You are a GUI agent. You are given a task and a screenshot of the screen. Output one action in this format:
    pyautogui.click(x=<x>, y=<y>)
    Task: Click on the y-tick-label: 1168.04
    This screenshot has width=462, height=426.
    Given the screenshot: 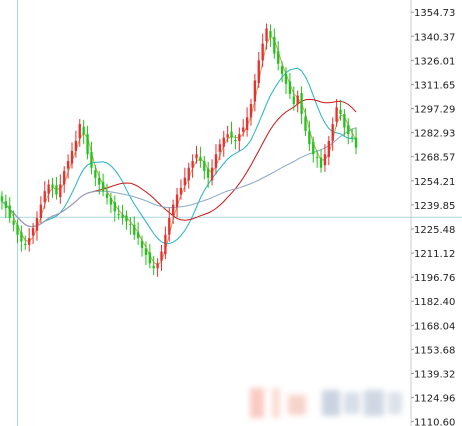 What is the action you would take?
    pyautogui.click(x=434, y=326)
    